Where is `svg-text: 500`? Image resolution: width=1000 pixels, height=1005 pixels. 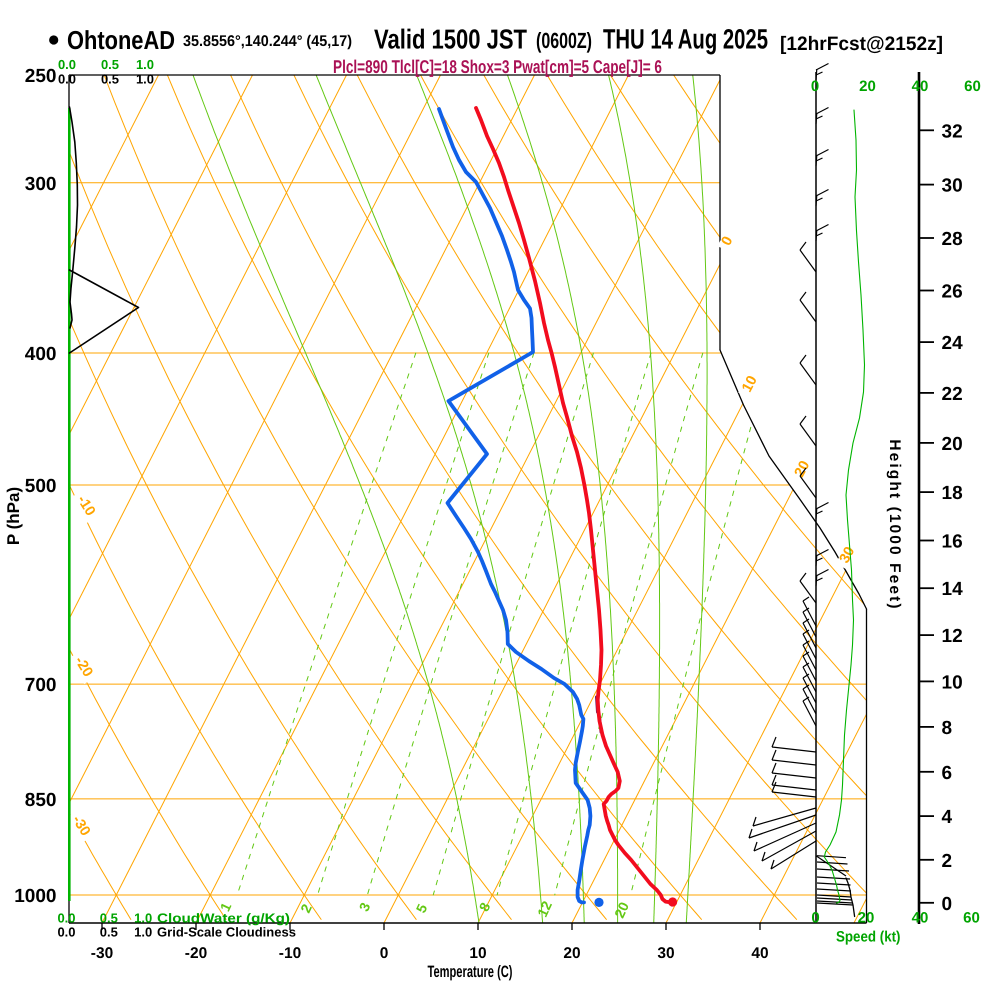
svg-text: 500 is located at coordinates (41, 486).